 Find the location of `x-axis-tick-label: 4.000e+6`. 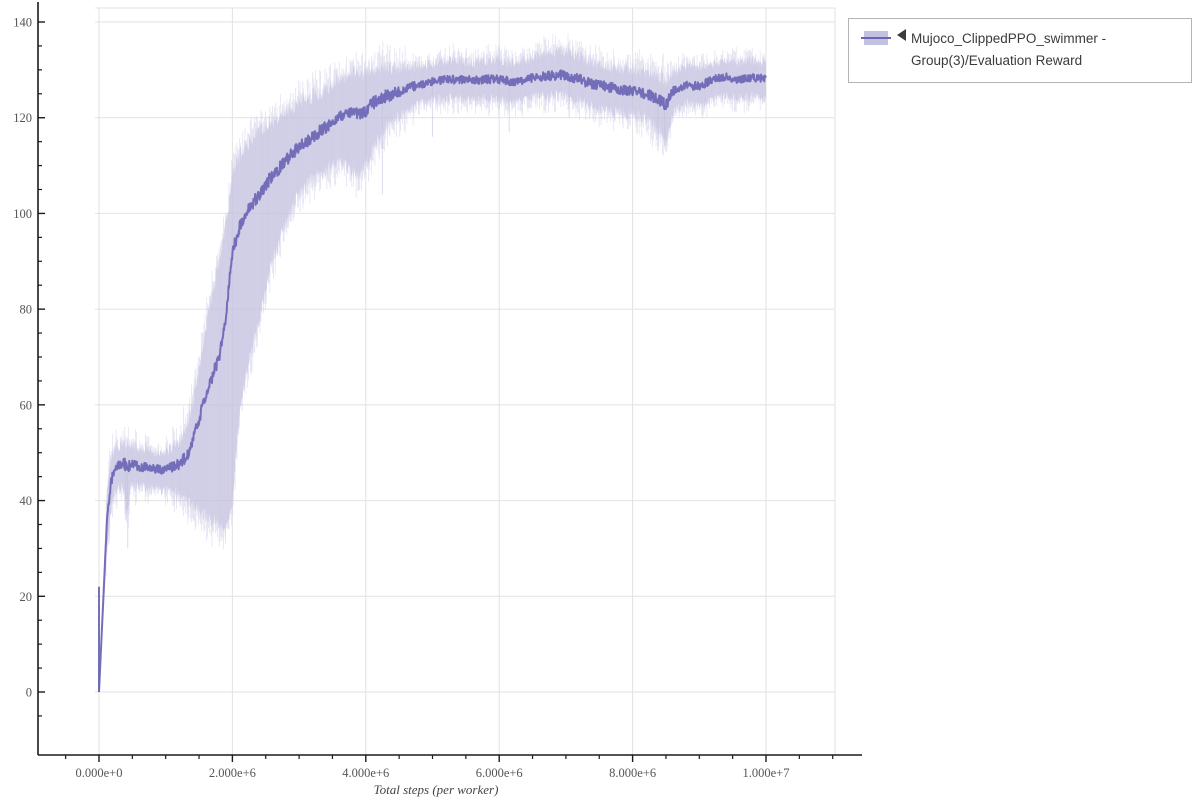

x-axis-tick-label: 4.000e+6 is located at coordinates (365, 773).